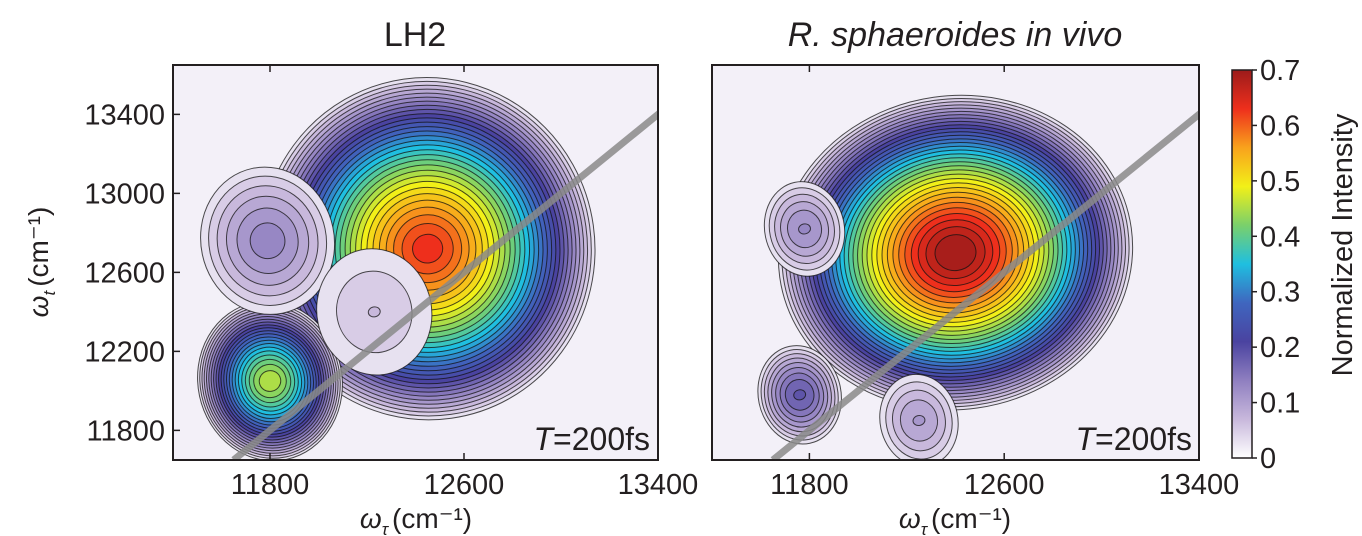 The height and width of the screenshot is (536, 1362). Describe the element at coordinates (1280, 71) in the screenshot. I see `colorbar-tick-label: 0.7` at that location.